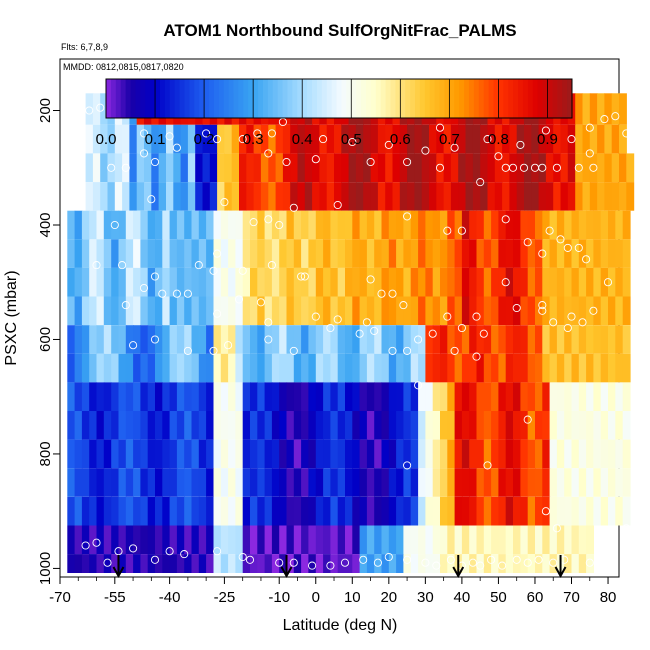  Describe the element at coordinates (535, 597) in the screenshot. I see `x-tick-label: 60` at that location.